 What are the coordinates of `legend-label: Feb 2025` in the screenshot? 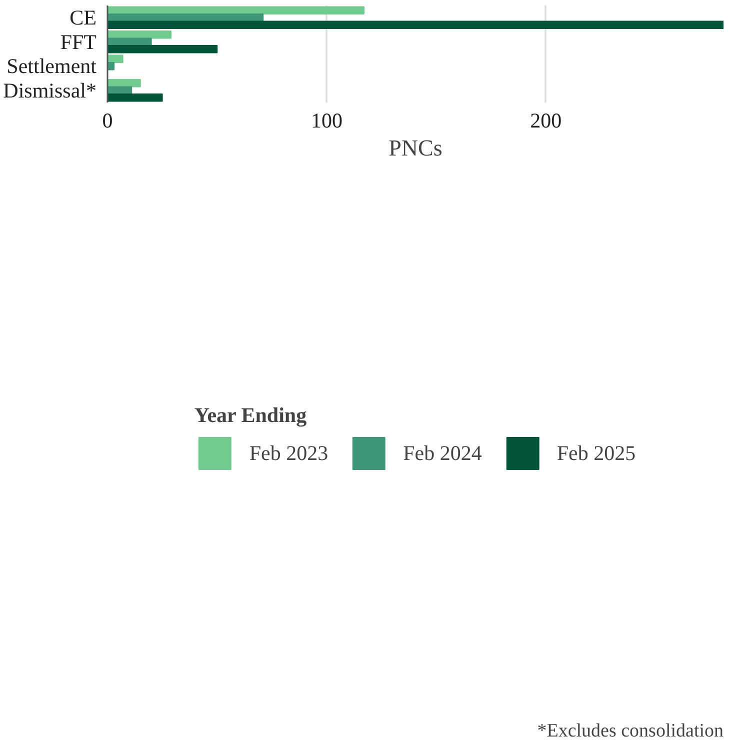 It's located at (596, 453).